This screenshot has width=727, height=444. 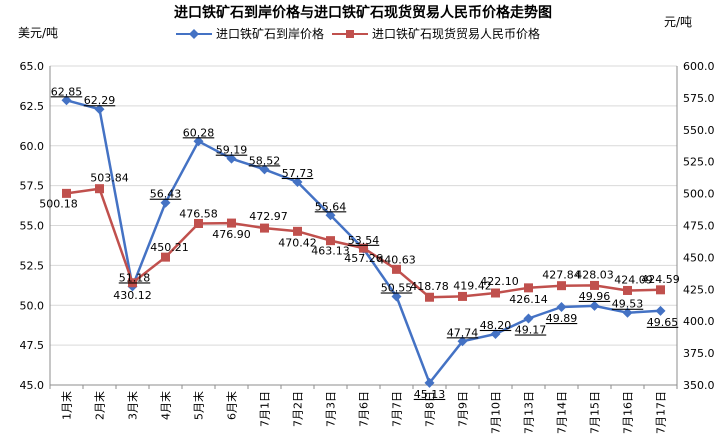 What do you see at coordinates (199, 405) in the screenshot?
I see `x-tick-label: 5月末` at bounding box center [199, 405].